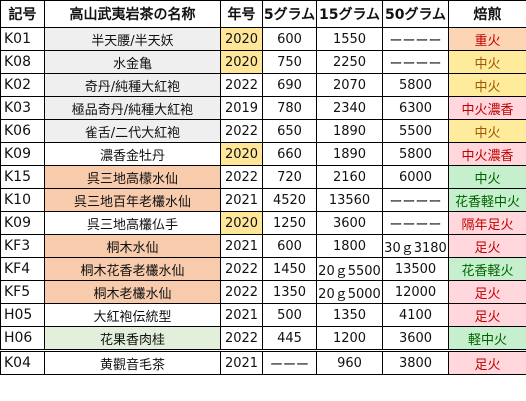  Describe the element at coordinates (132, 154) in the screenshot. I see `cell-tea-name: 濃香金牡丹` at that location.